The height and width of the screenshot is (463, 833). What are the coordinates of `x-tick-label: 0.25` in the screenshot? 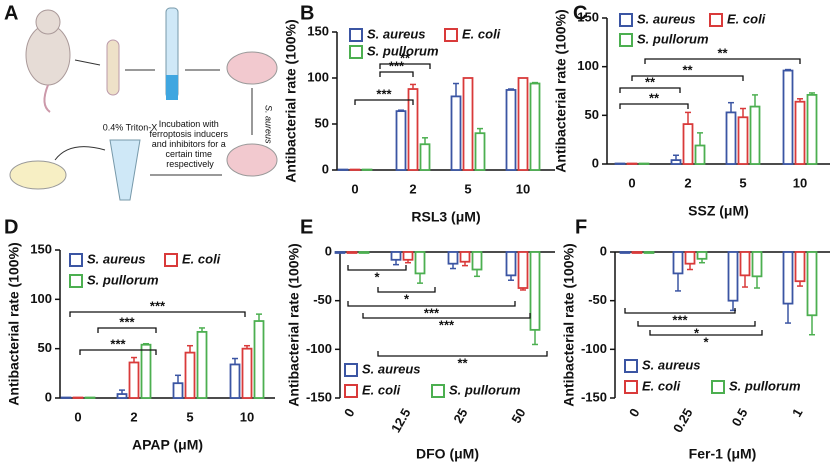 It's located at (683, 420).